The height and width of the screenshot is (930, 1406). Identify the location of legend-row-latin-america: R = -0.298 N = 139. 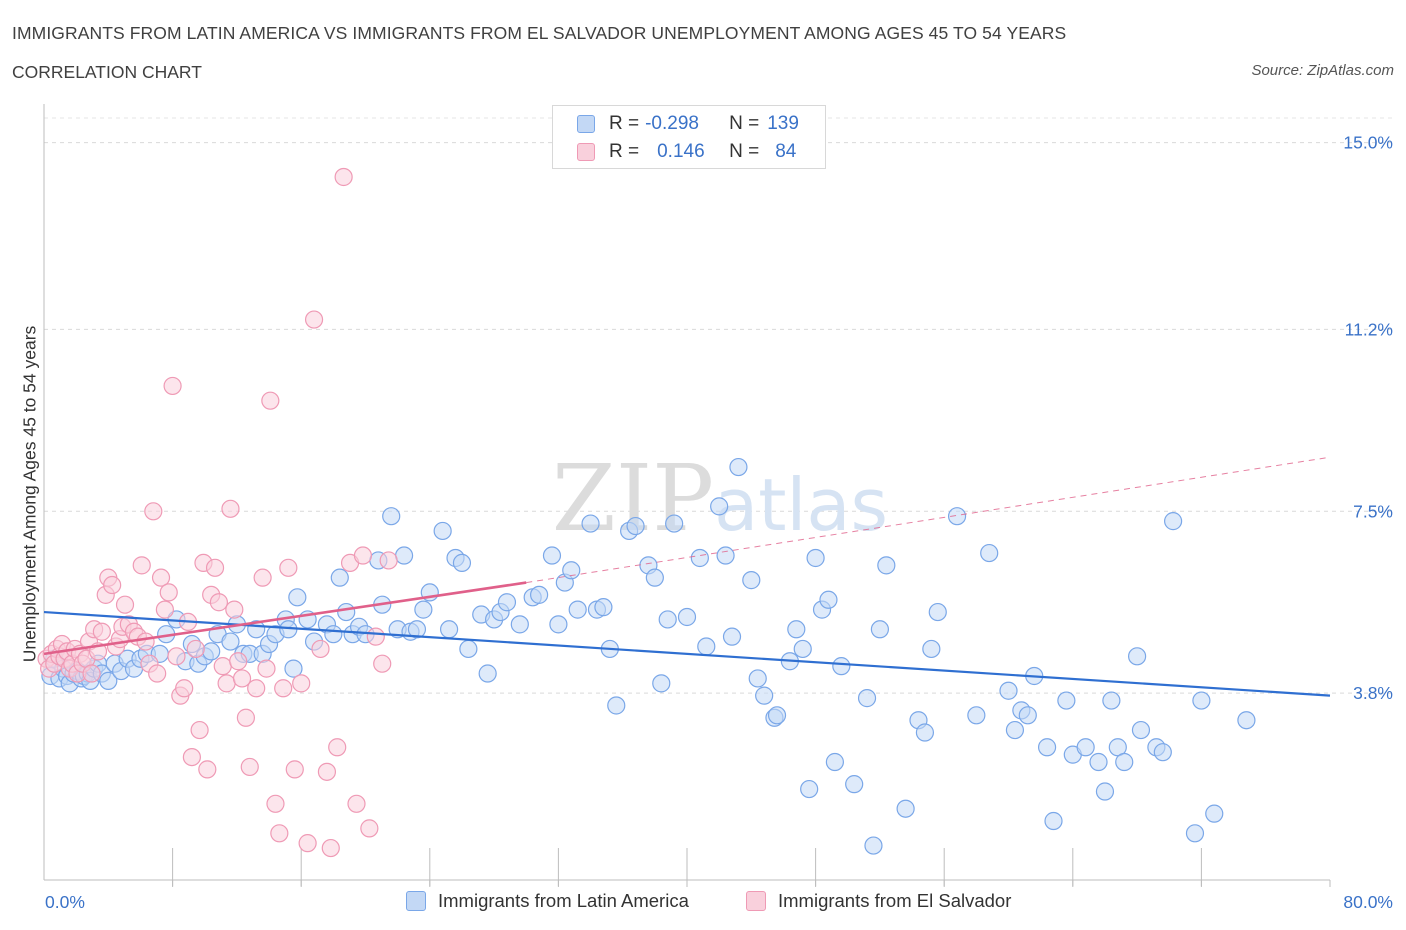
(688, 124).